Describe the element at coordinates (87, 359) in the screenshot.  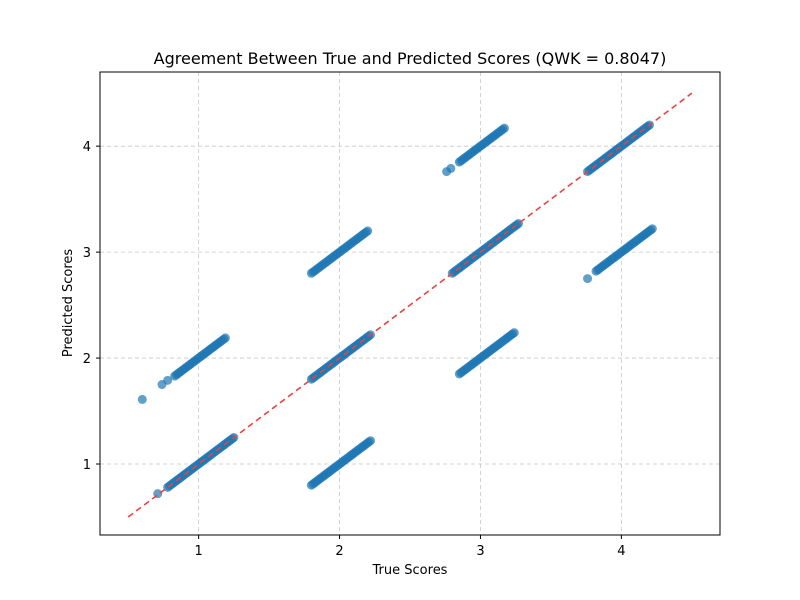
I see `y-tick-label: 2` at that location.